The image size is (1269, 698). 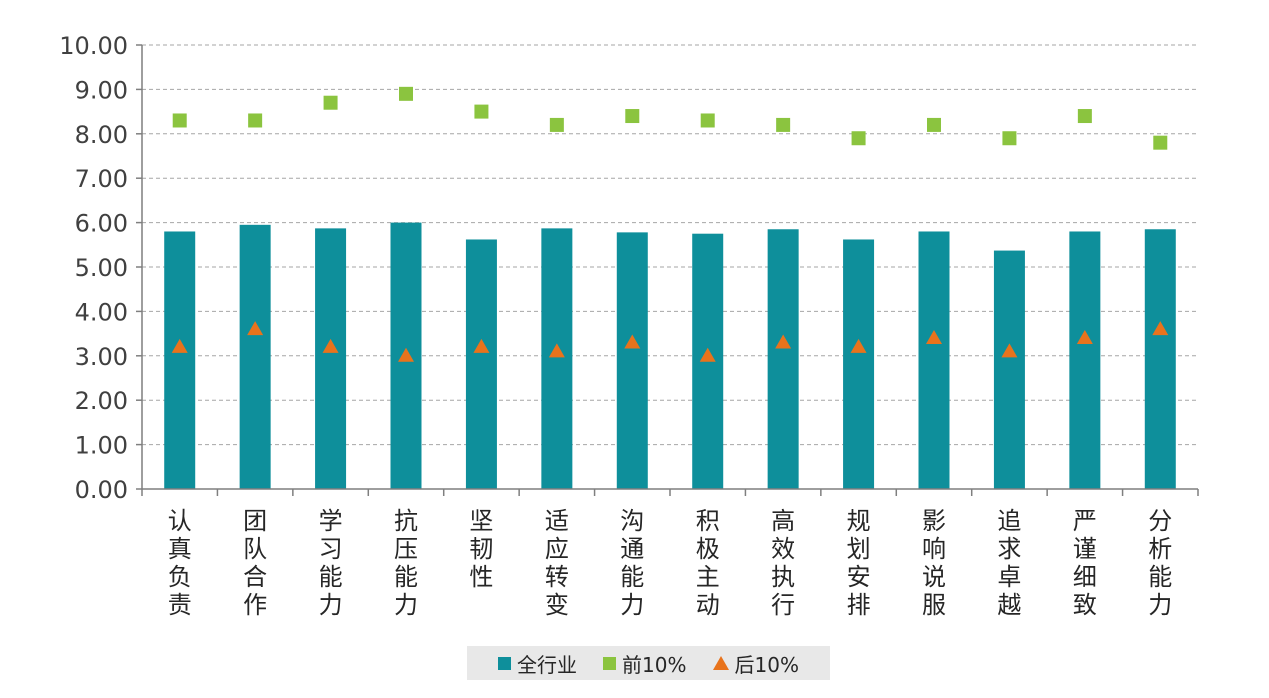 I want to click on y-tick-label: 4.00, so click(x=101, y=312).